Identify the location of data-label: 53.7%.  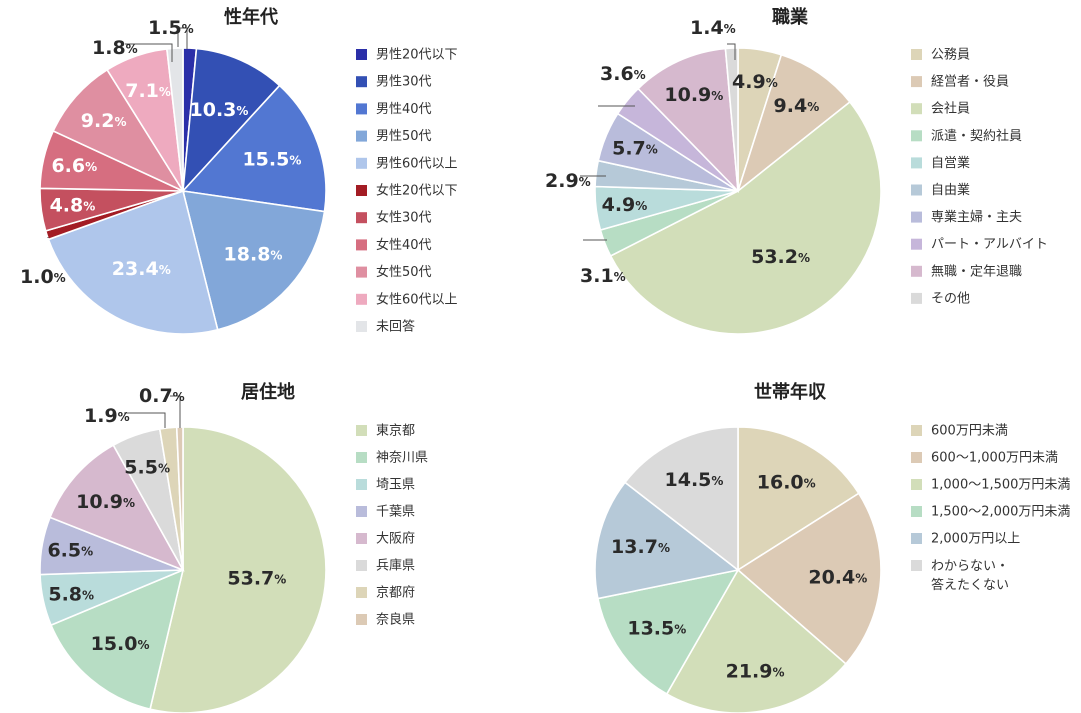
(256, 578).